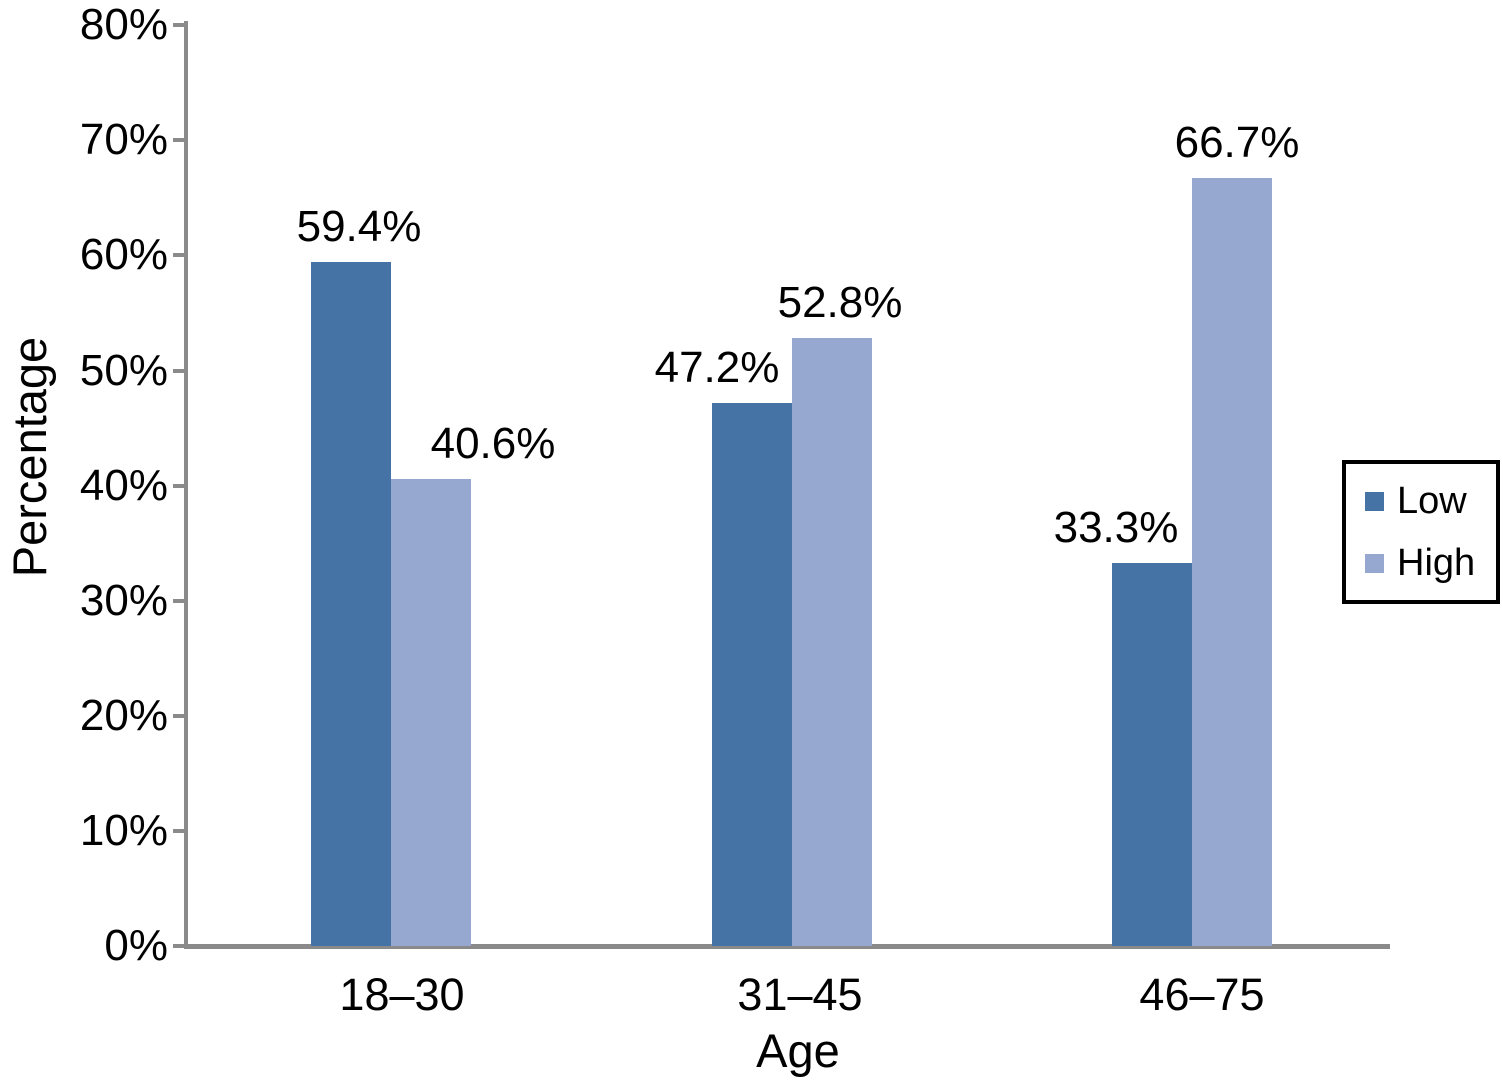  Describe the element at coordinates (123, 25) in the screenshot. I see `y-tick-label-80: 80%` at that location.